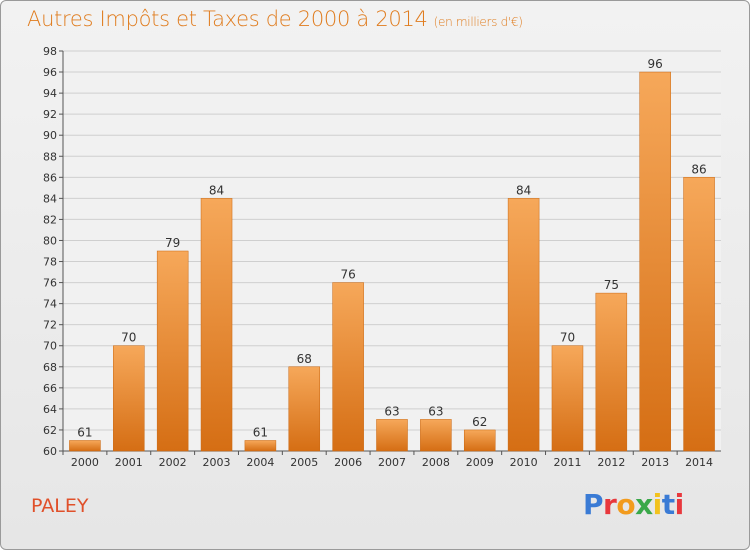 This screenshot has height=550, width=750. Describe the element at coordinates (698, 169) in the screenshot. I see `value-label-2014: 86` at that location.